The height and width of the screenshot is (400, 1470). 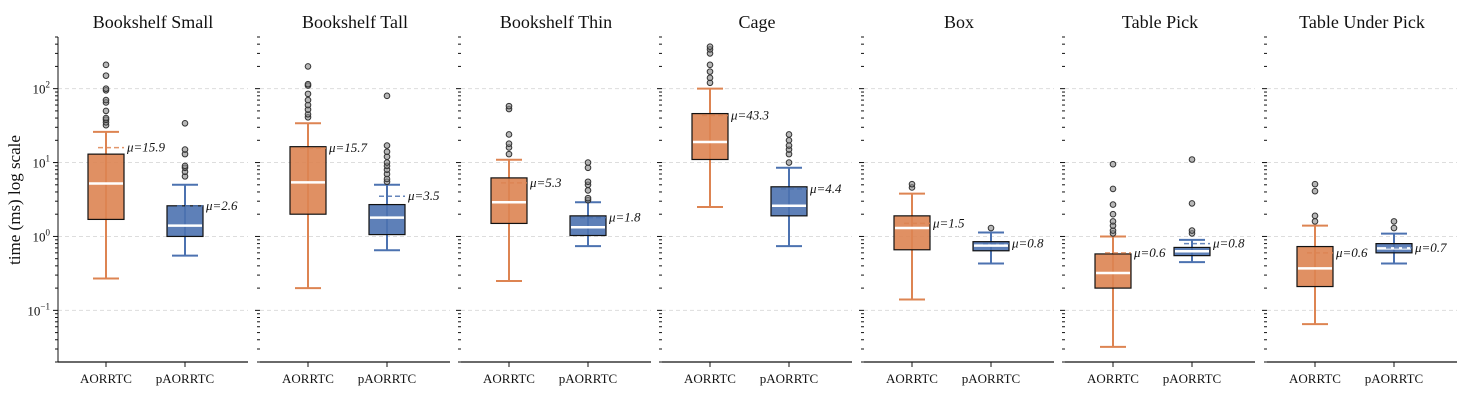 I want to click on panel-title: Cage, so click(x=757, y=22).